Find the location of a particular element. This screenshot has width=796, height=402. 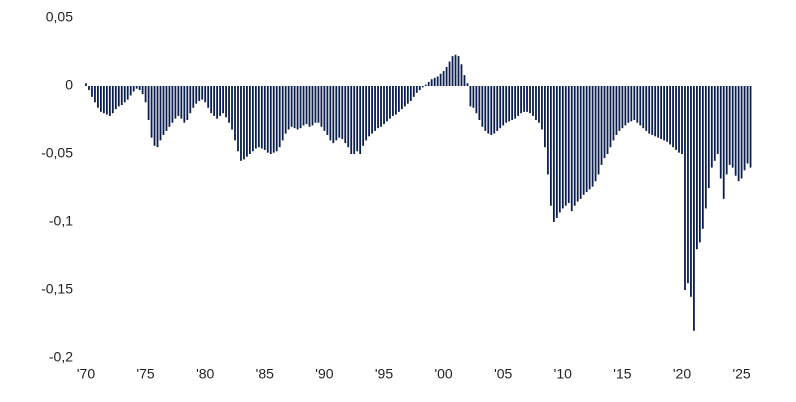

x-tick-label: '85 is located at coordinates (265, 374).